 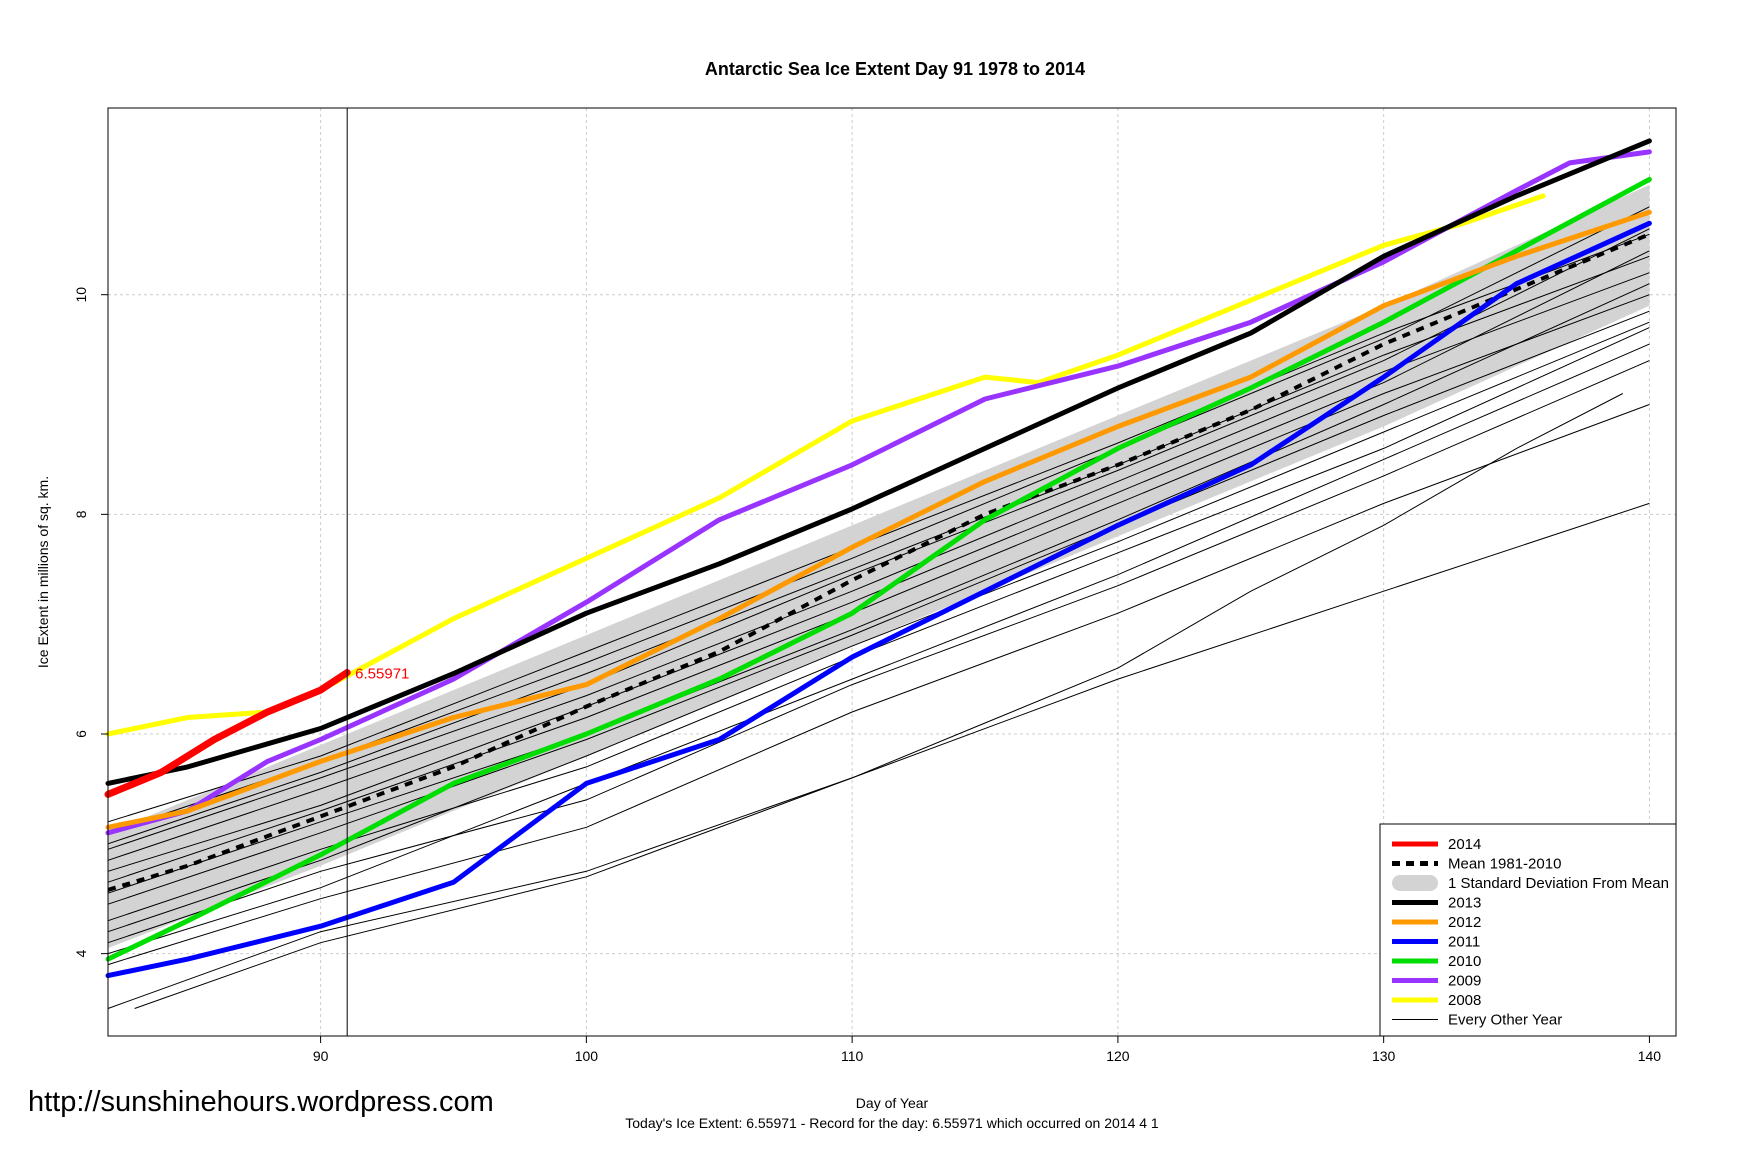 I want to click on x-tick-label-130: 130, so click(x=1384, y=1056).